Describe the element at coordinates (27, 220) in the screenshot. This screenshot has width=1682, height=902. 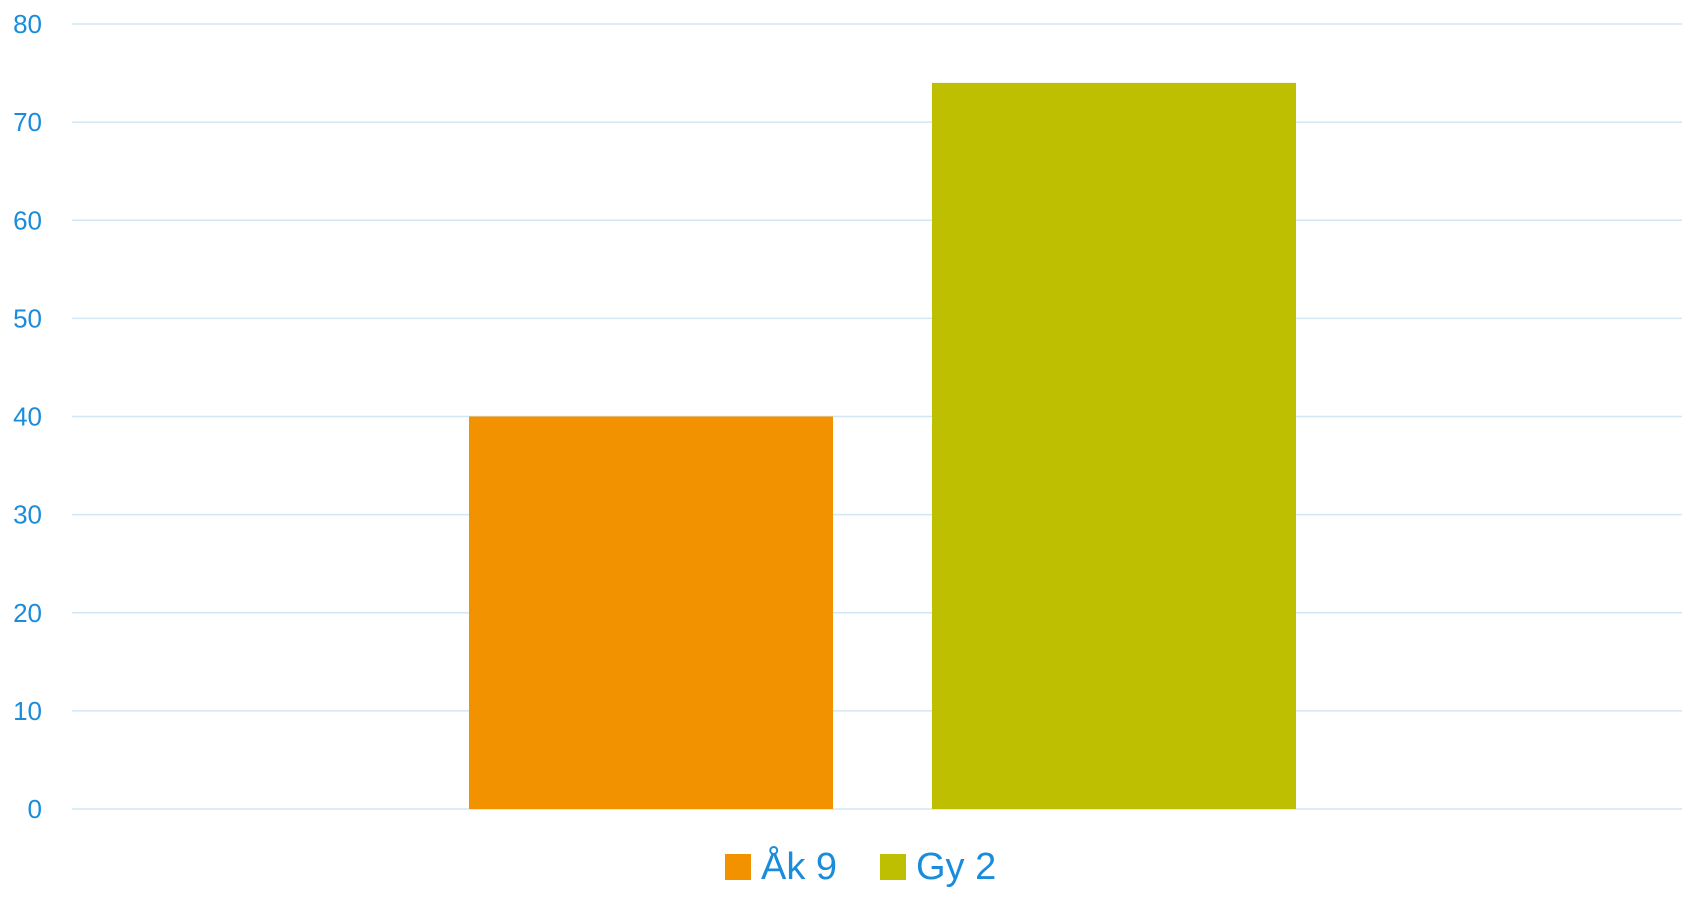
I see `y-tick-label-60: 60` at that location.